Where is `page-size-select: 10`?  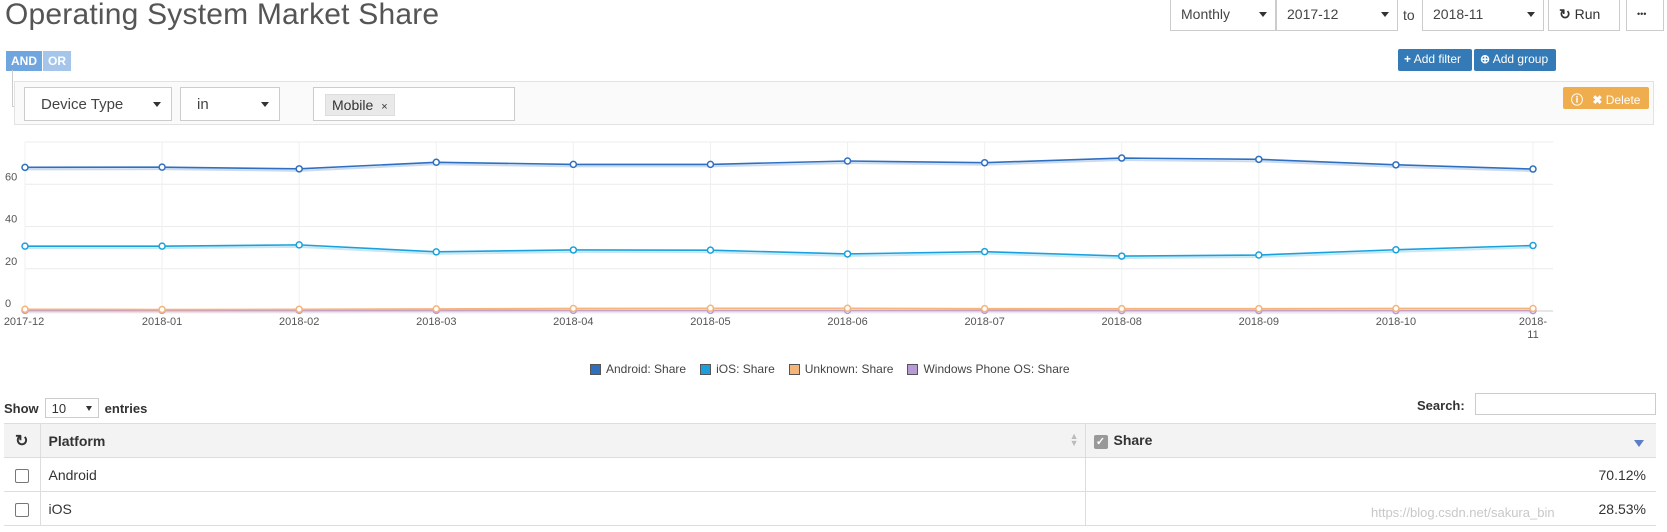 page-size-select: 10 is located at coordinates (71, 408).